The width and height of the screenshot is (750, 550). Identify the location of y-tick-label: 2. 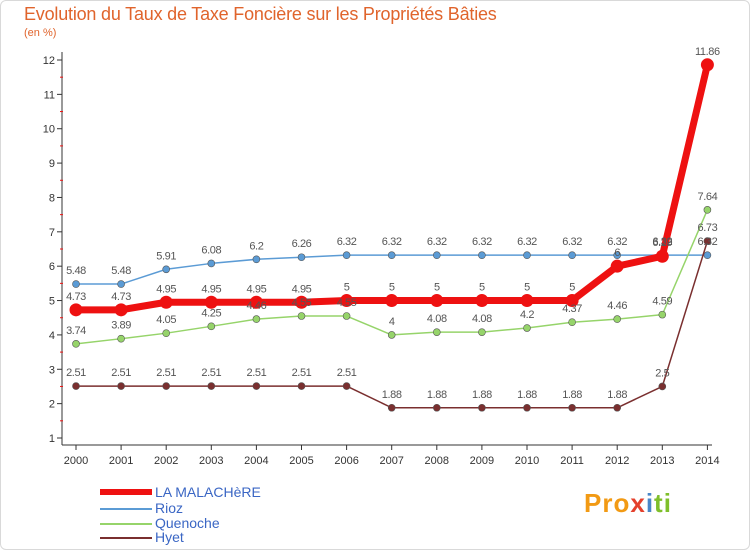
(52, 405).